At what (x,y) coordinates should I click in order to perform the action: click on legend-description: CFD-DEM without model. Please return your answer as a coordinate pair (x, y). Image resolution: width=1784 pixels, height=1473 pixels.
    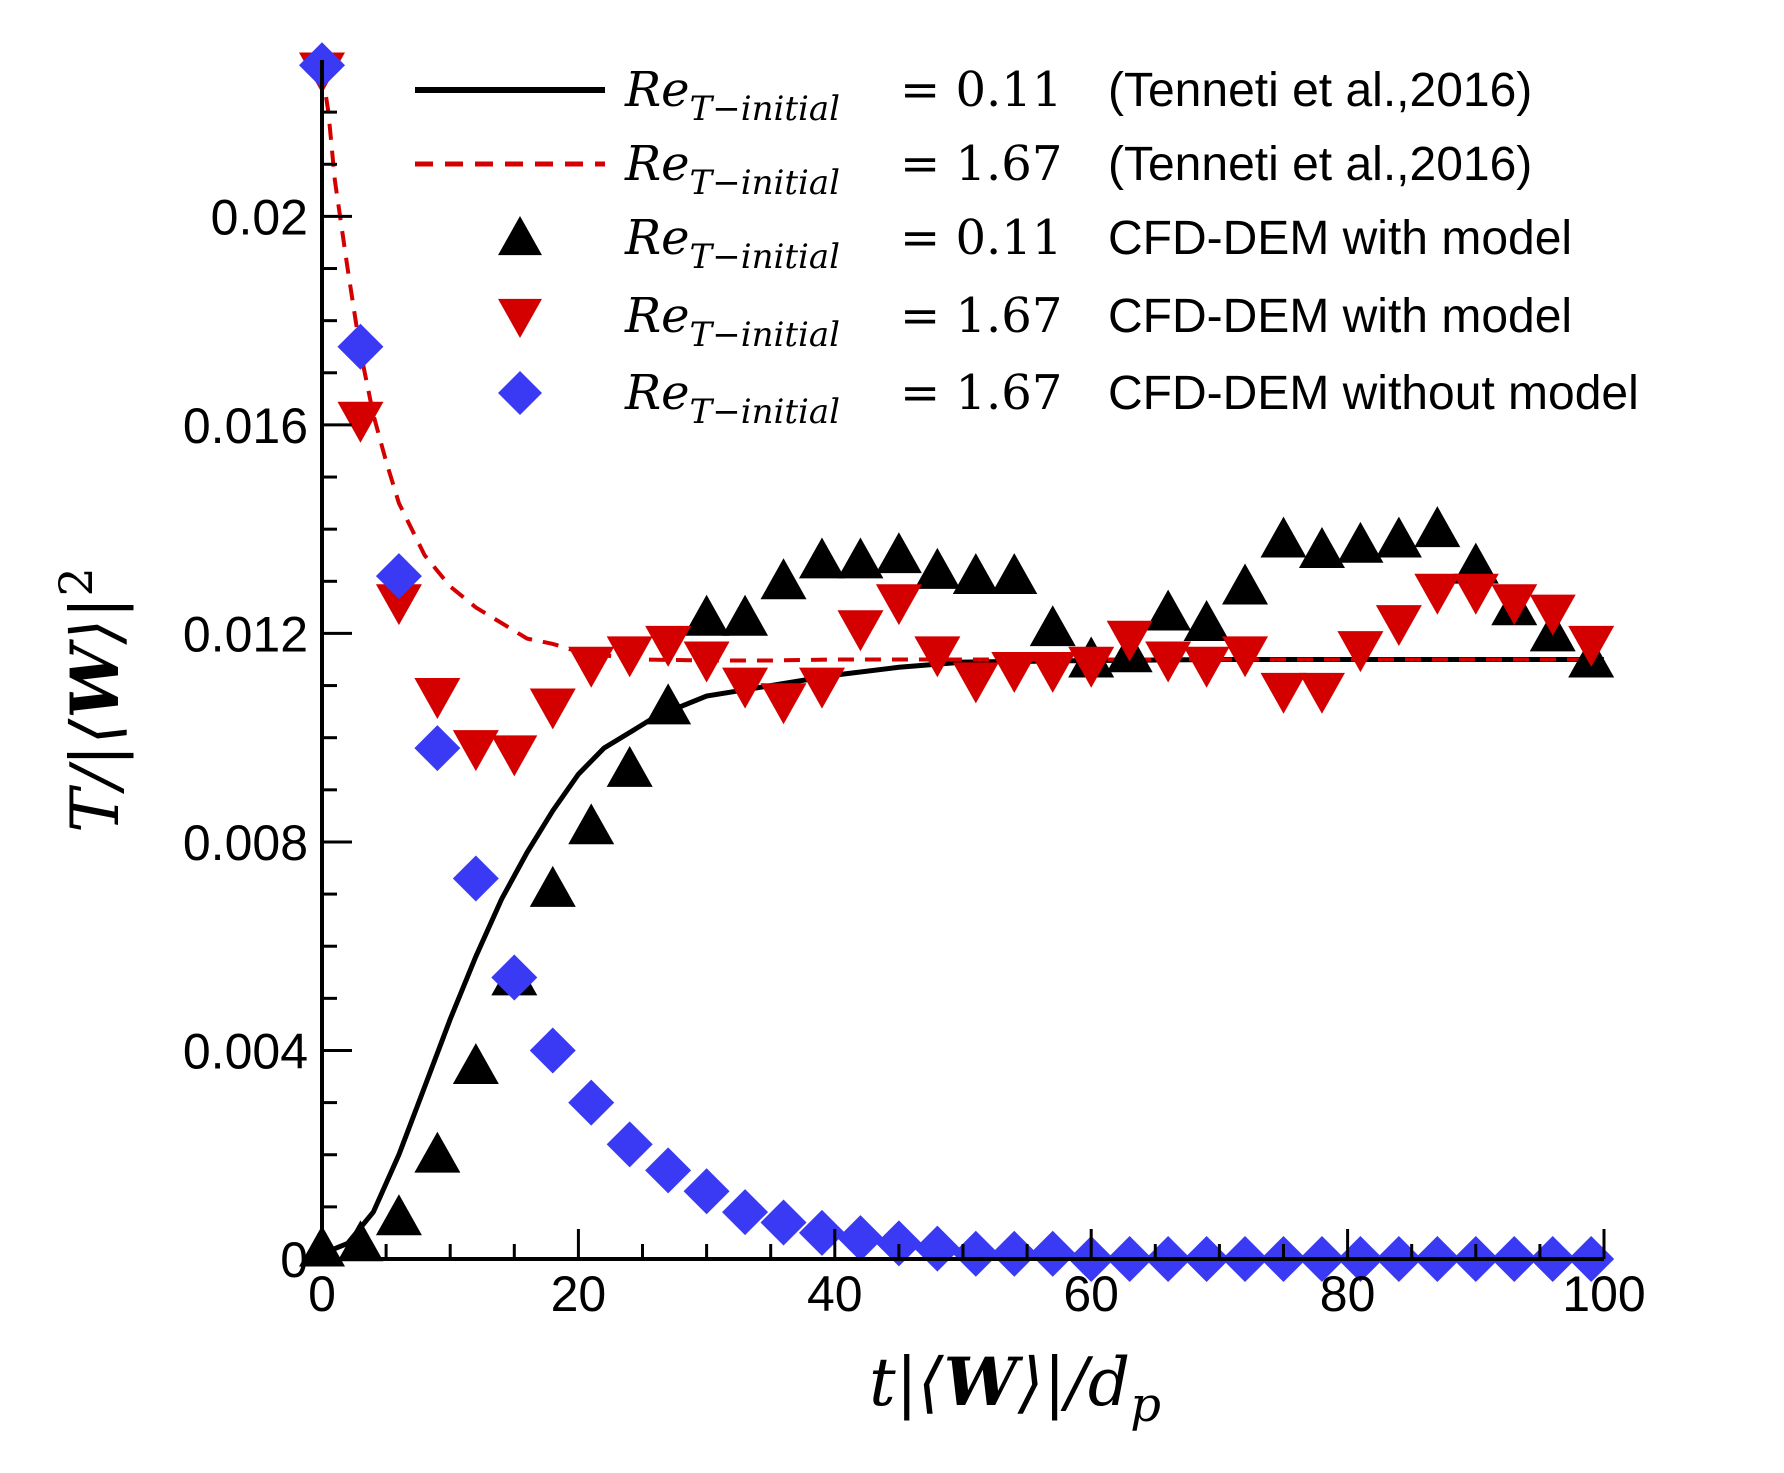
    Looking at the image, I should click on (1373, 393).